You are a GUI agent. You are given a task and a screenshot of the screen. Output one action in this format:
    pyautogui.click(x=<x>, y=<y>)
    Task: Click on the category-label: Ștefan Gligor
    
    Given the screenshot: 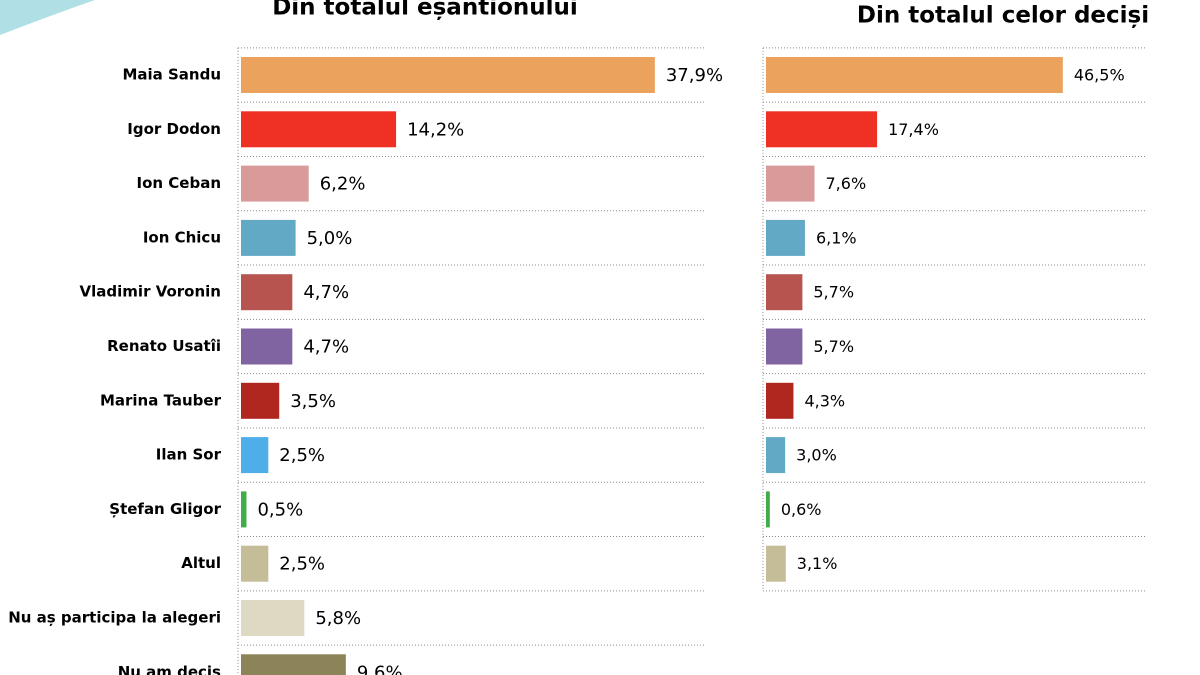 What is the action you would take?
    pyautogui.click(x=165, y=509)
    